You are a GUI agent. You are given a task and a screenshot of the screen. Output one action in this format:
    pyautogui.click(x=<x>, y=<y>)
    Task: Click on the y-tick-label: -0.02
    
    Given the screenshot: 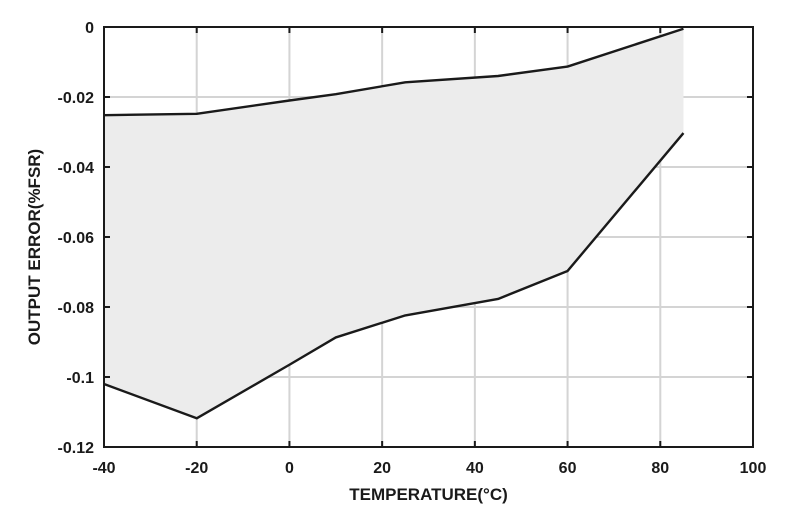 What is the action you would take?
    pyautogui.click(x=76, y=98)
    